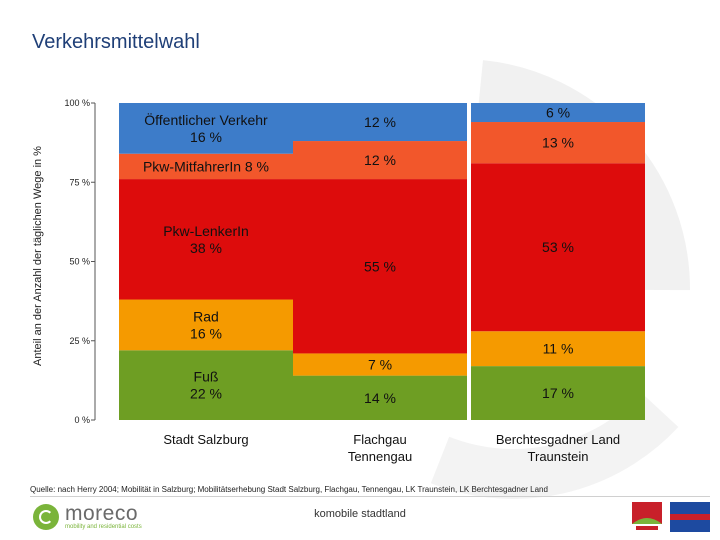  I want to click on eu-flag-icon, so click(690, 517).